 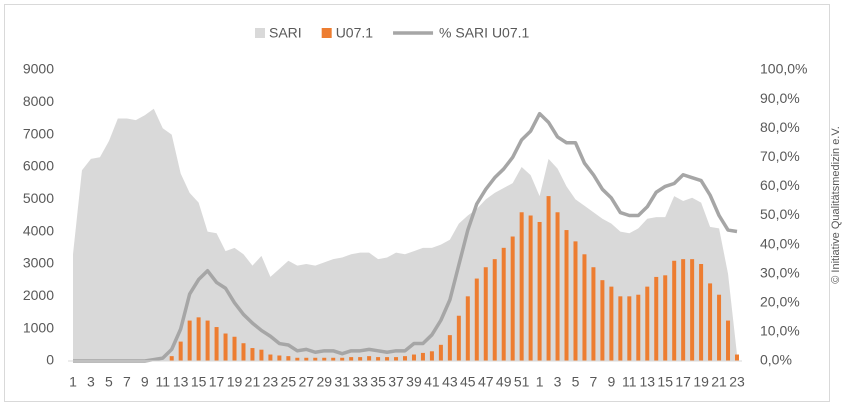 I want to click on x-tick-label: 51, so click(x=522, y=382).